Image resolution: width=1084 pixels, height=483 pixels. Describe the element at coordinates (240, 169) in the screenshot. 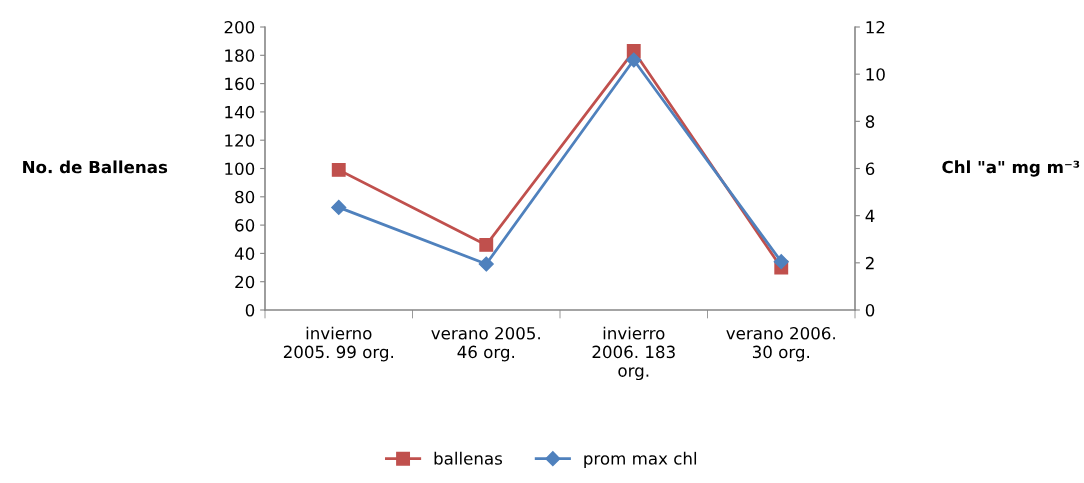

I see `y-tick-label: 100` at that location.